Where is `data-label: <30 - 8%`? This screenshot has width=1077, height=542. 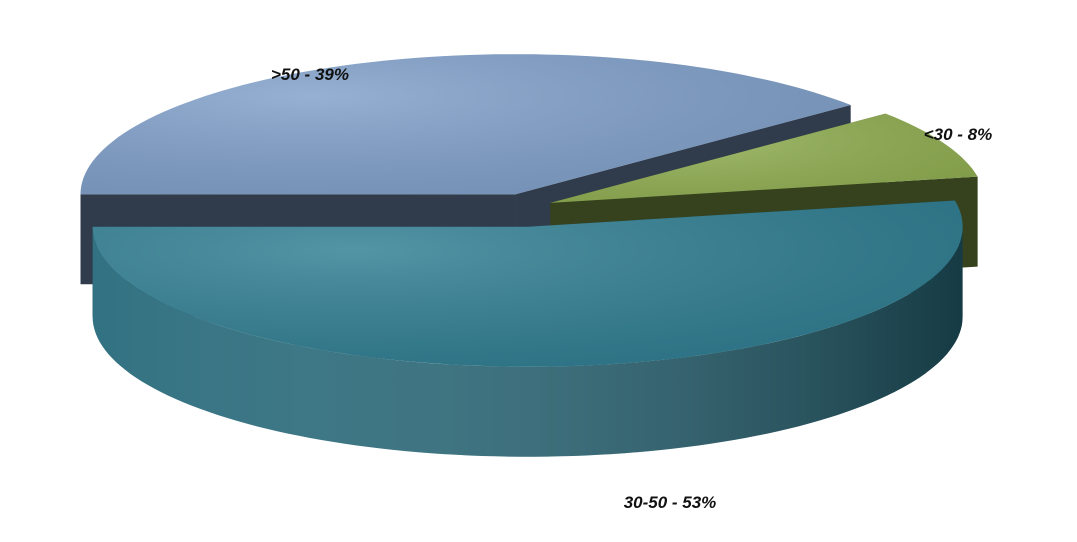 data-label: <30 - 8% is located at coordinates (958, 134).